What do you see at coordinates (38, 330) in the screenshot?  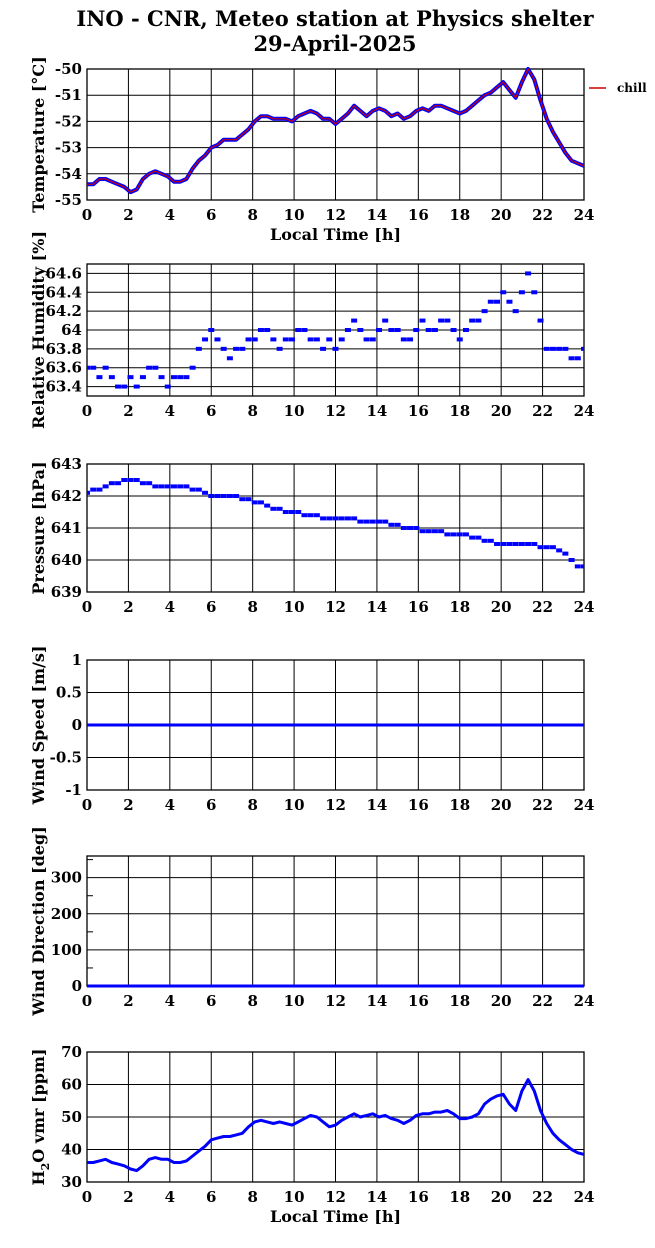 I see `y-axis-label: Relative Humidity [%]` at bounding box center [38, 330].